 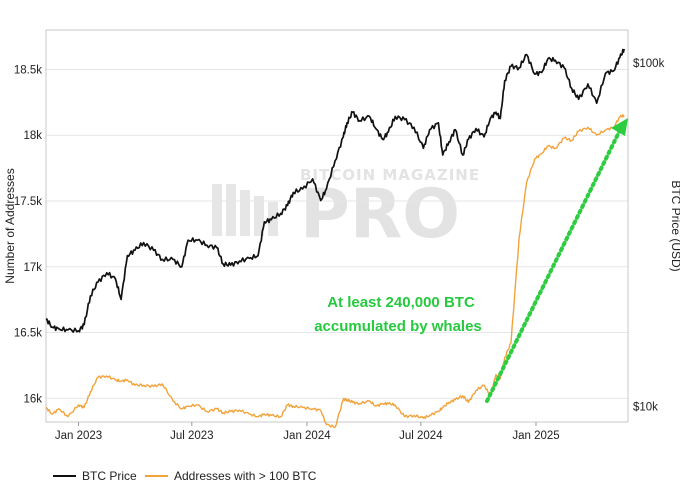 What do you see at coordinates (674, 225) in the screenshot?
I see `right-axis-title: BTC Price (USD)` at bounding box center [674, 225].